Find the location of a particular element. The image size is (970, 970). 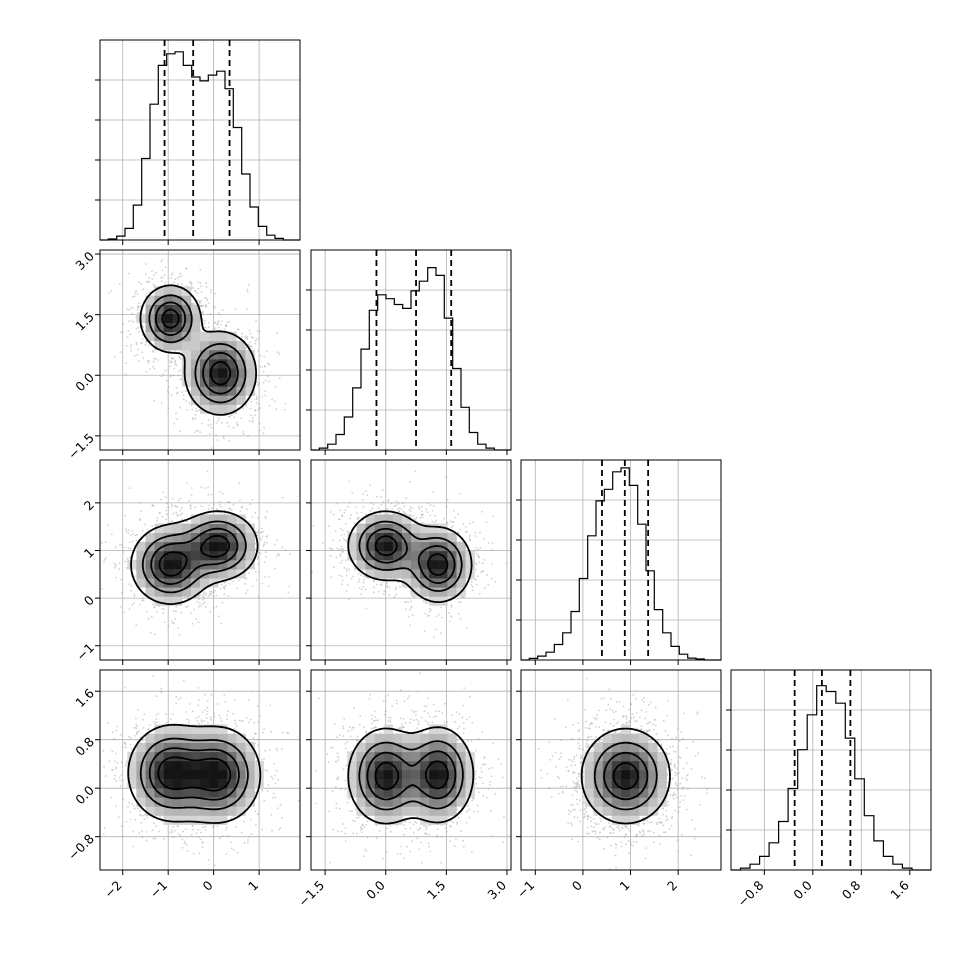

x-tick-label: −0.8 is located at coordinates (750, 893).